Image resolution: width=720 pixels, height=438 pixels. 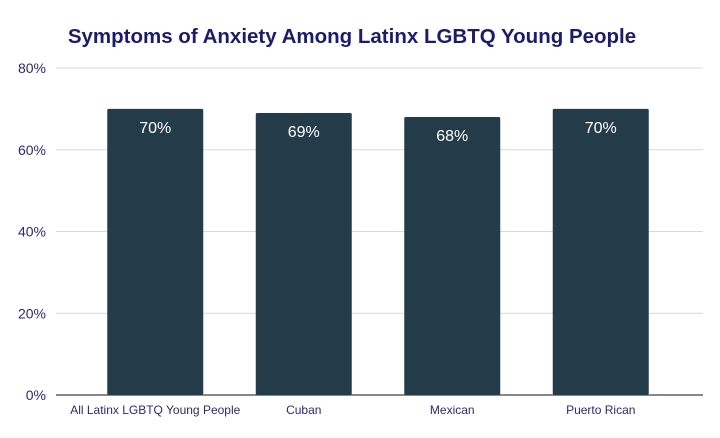 I want to click on data-label: 69%, so click(x=304, y=132).